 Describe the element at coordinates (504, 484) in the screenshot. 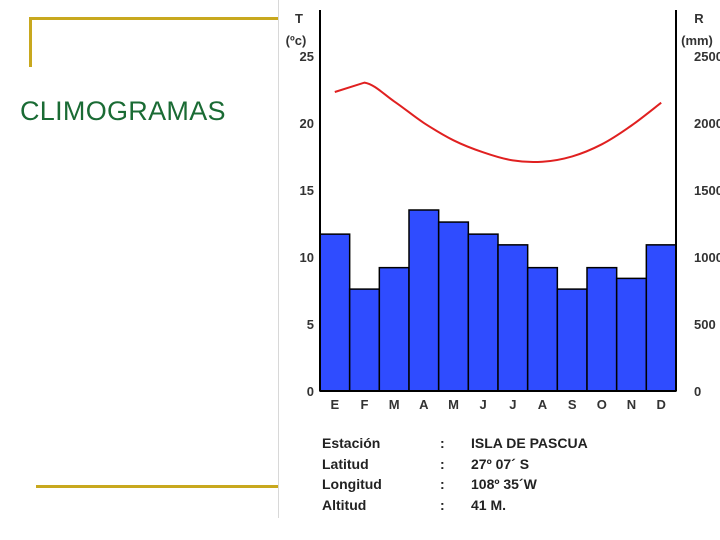

I see `station-value: 108º 35´W` at that location.